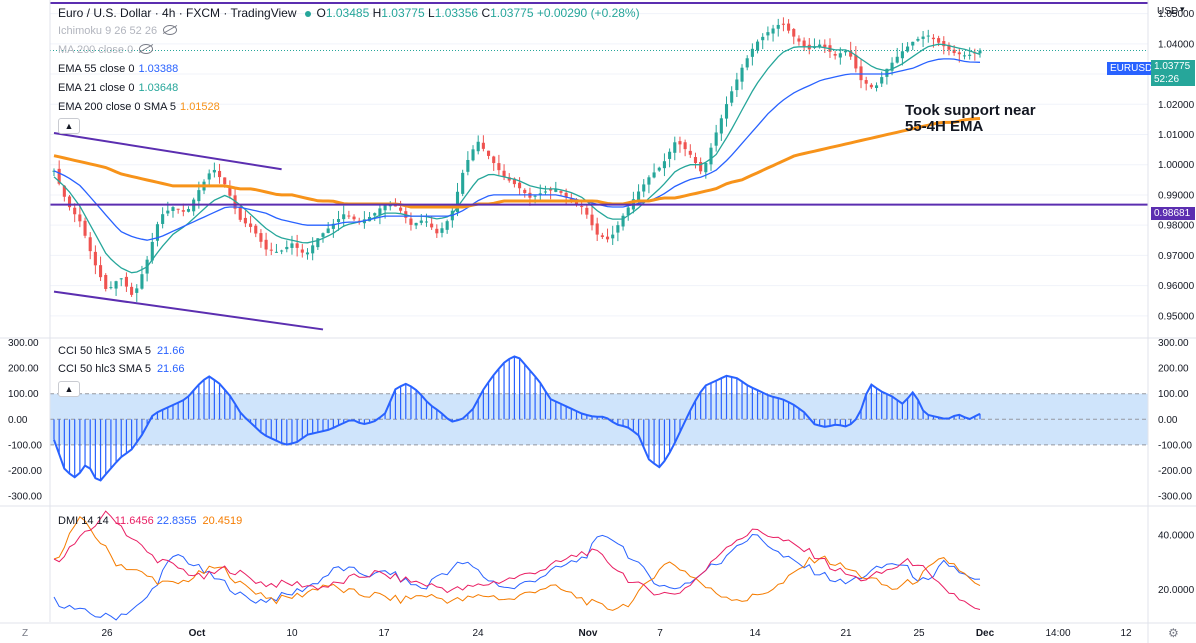 Image resolution: width=1196 pixels, height=643 pixels. I want to click on collapse-legend-button: ▲, so click(69, 126).